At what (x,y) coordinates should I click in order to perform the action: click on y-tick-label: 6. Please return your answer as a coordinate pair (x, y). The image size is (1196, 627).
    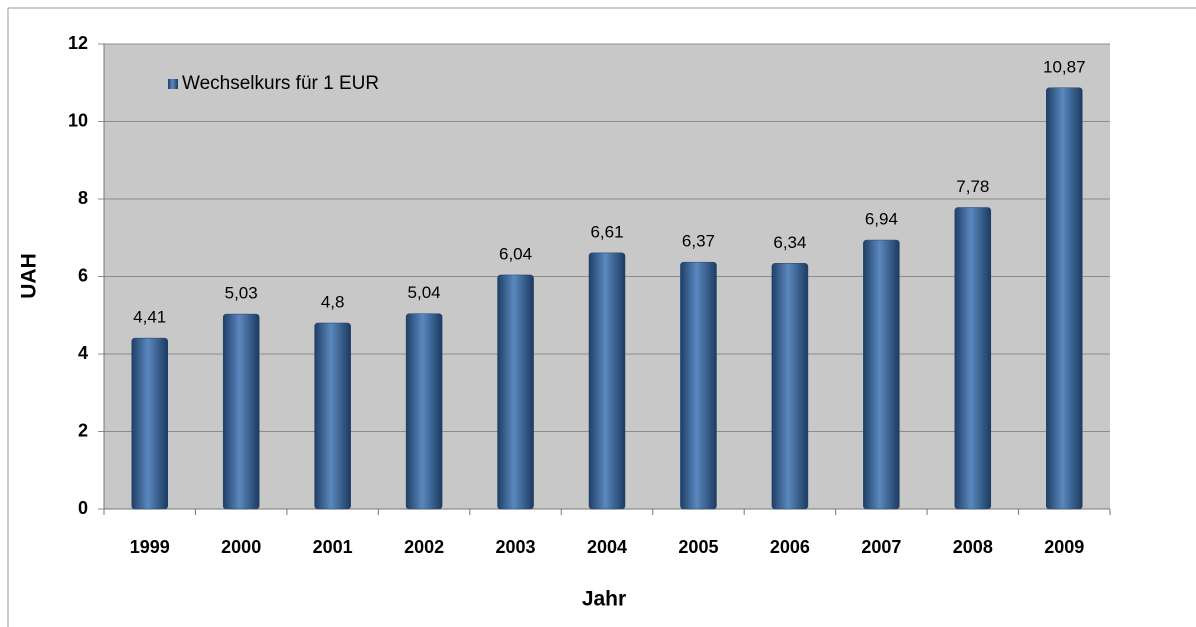
    Looking at the image, I should click on (83, 275).